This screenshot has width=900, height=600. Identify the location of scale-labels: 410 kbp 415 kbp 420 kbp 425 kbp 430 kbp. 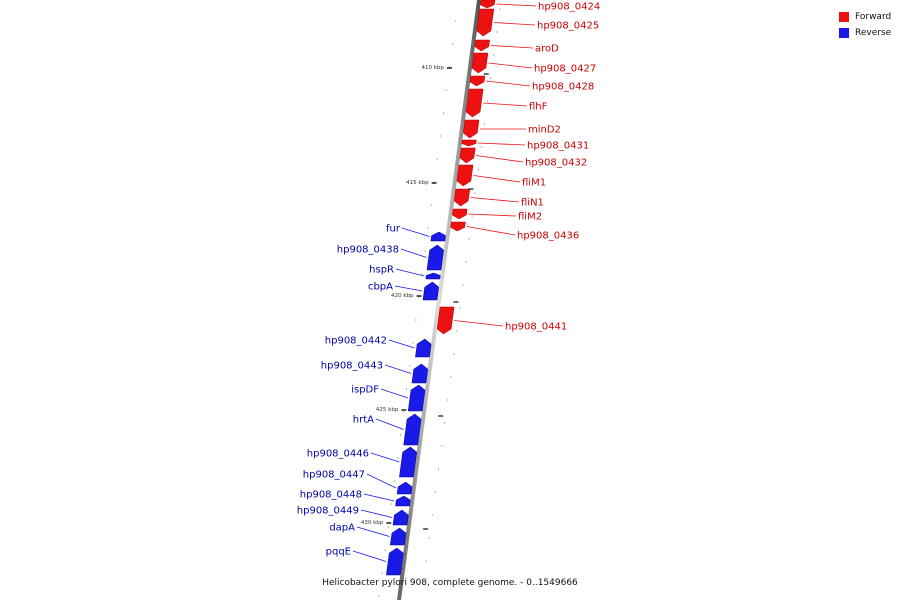
(425, 297).